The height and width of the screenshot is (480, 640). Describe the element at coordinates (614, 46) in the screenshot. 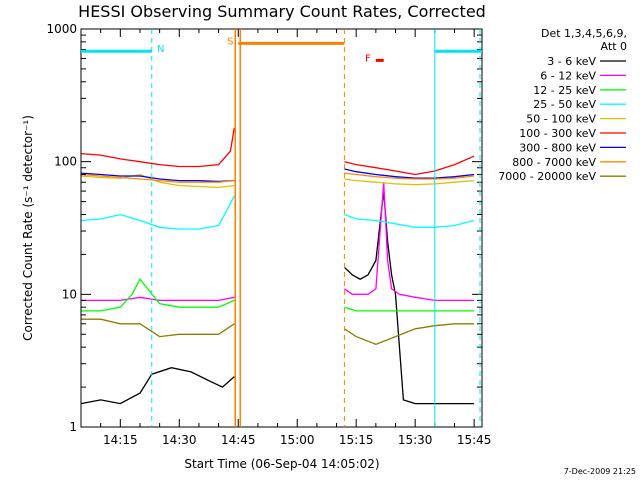

I see `legend-header-line-2: Att 0` at that location.